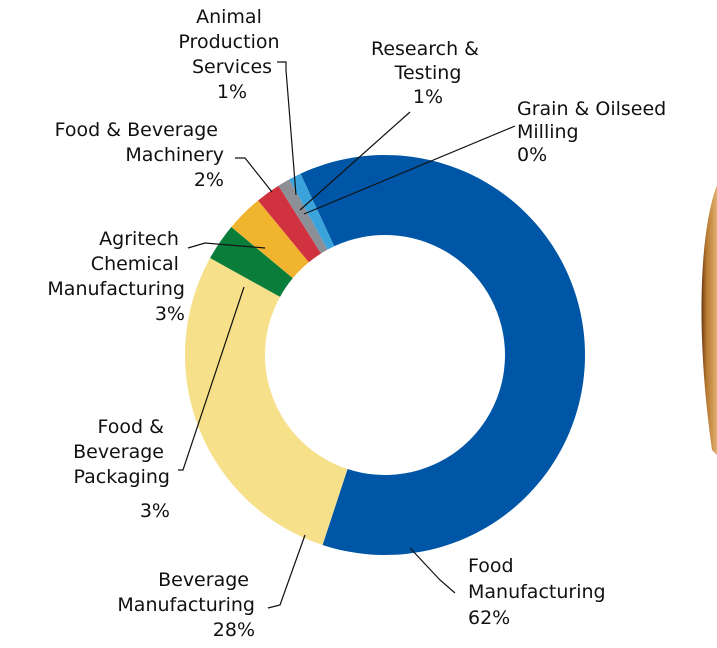  Describe the element at coordinates (234, 630) in the screenshot. I see `value-label: 28%` at that location.